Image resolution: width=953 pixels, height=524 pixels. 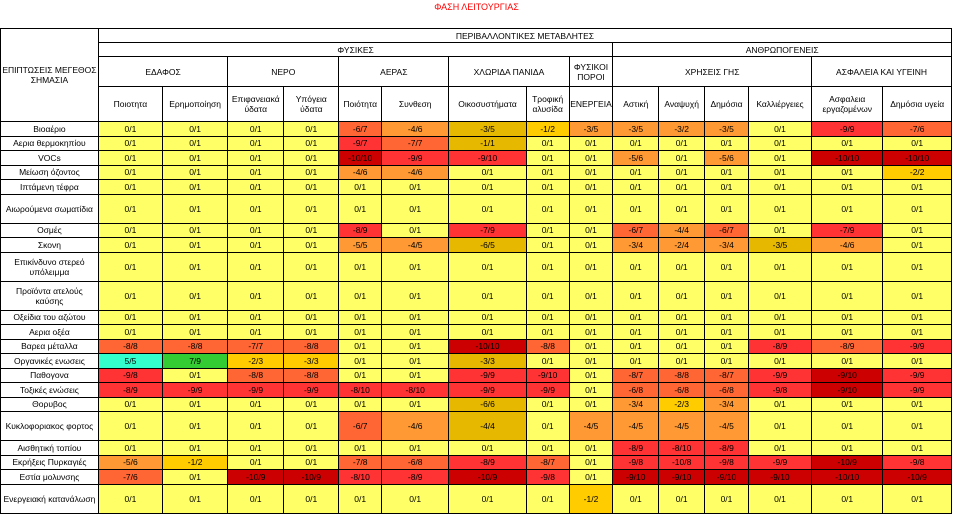 I want to click on land-use-header: ΧΡΗΣΕΙΣ ΓΗΣ, so click(x=712, y=71).